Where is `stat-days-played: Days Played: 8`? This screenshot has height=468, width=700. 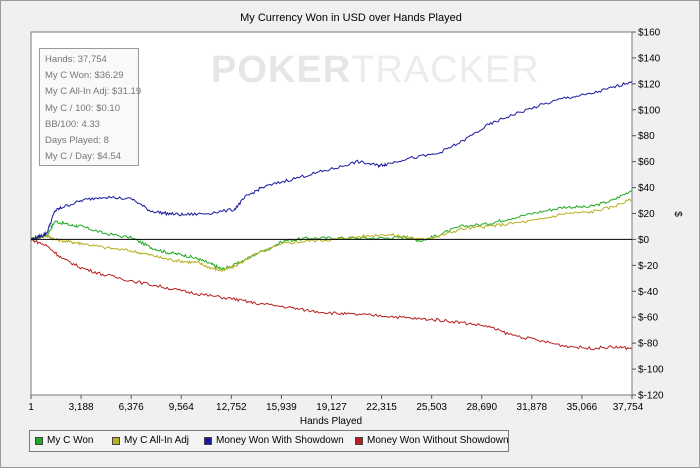 stat-days-played: Days Played: 8 is located at coordinates (77, 141).